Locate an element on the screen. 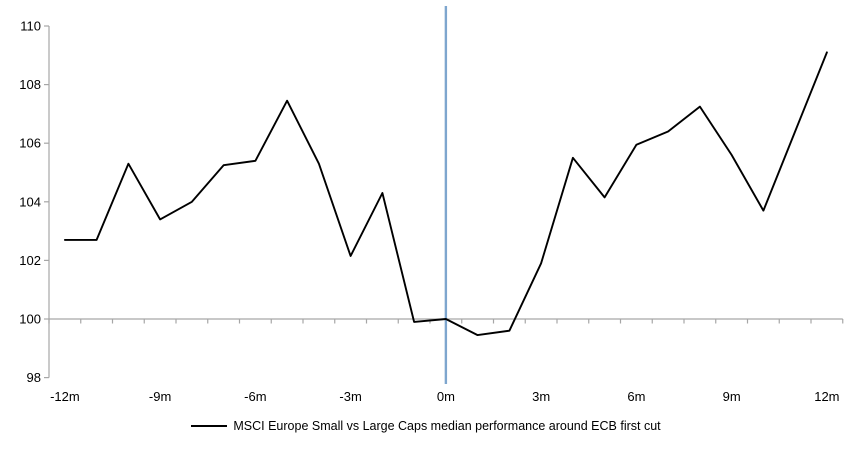  x-axis-tick-label: -3m is located at coordinates (350, 396).